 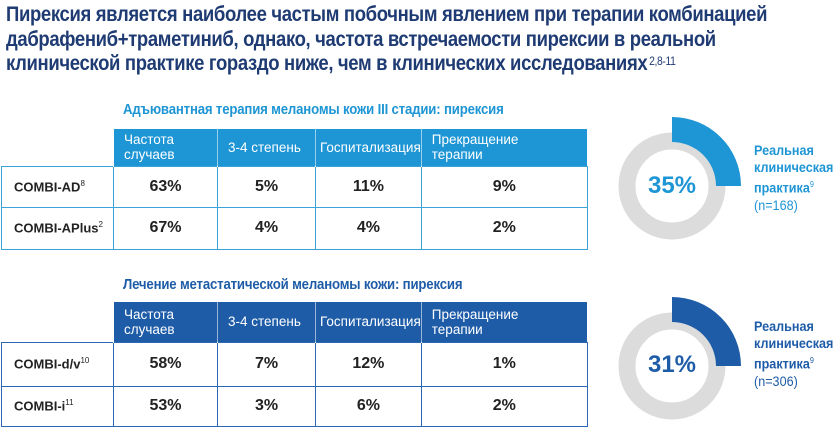 I want to click on table-row: COMBI-d/v10 58% 7% 12% 1%, so click(x=294, y=364).